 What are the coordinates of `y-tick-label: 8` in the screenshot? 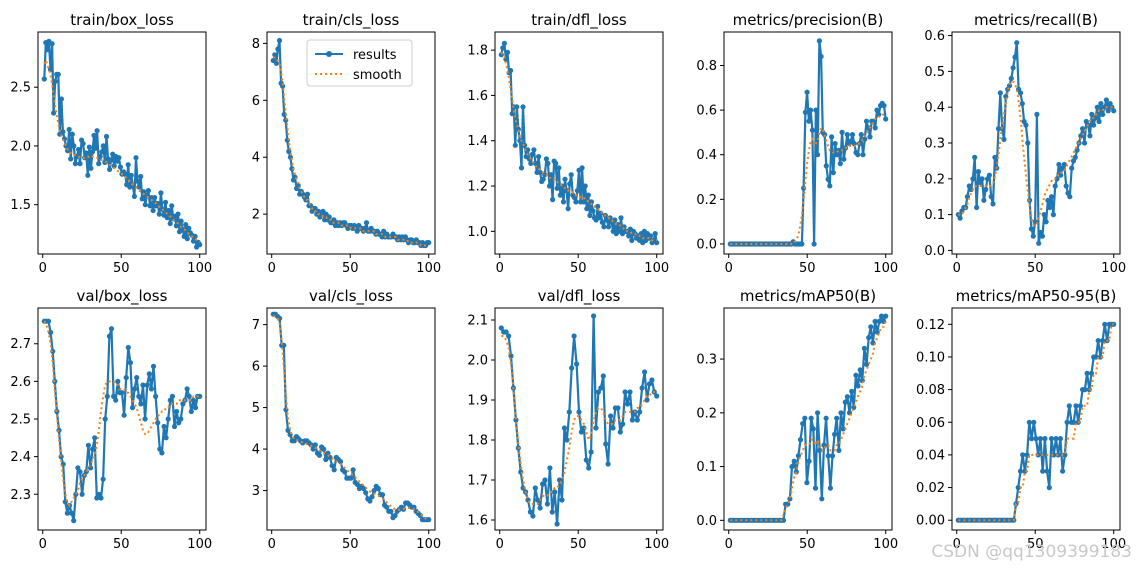 It's located at (256, 44).